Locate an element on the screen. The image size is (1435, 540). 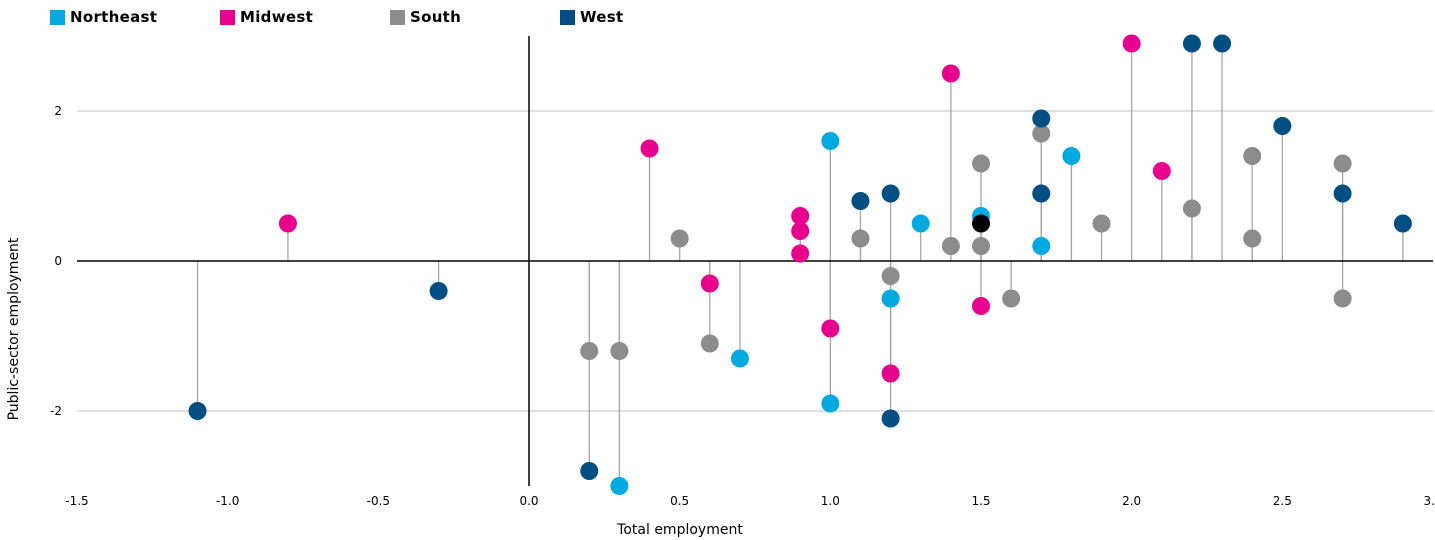
legend-label: West is located at coordinates (602, 17).